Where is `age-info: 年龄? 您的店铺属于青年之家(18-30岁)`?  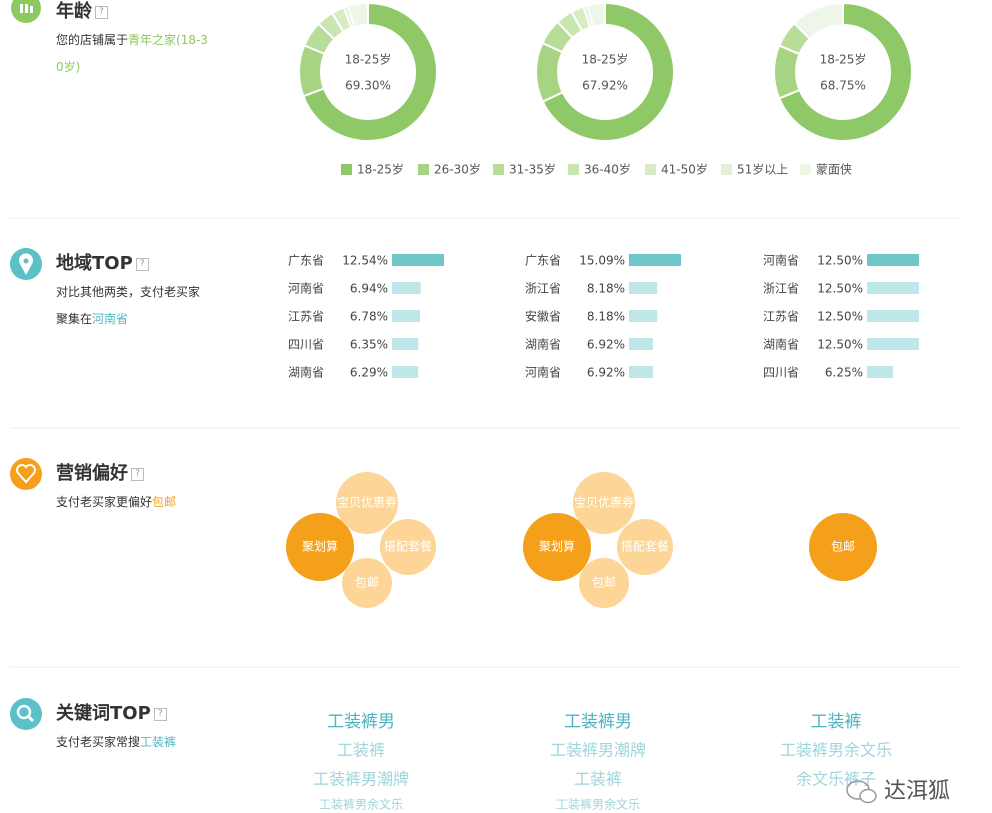 age-info: 年龄? 您的店铺属于青年之家(18-30岁) is located at coordinates (132, 40).